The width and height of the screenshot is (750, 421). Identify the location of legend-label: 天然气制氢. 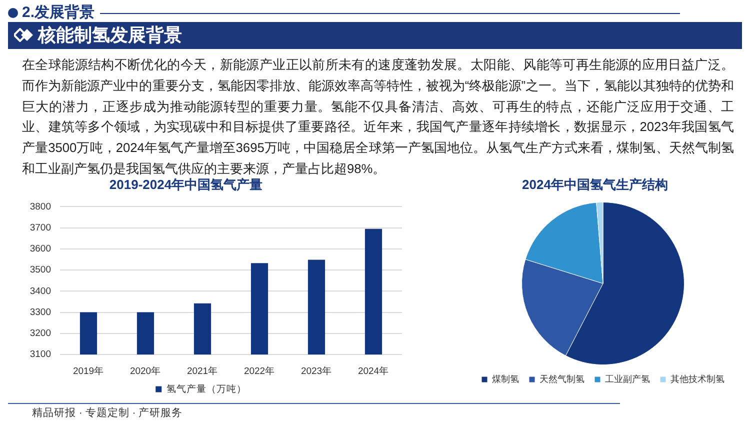
(562, 379).